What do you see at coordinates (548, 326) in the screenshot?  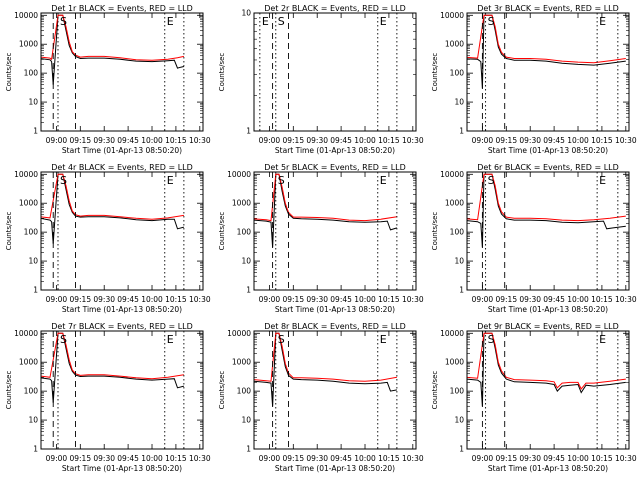 I see `chart-title: Det 9r BLACK = Events, RED = LLD` at bounding box center [548, 326].